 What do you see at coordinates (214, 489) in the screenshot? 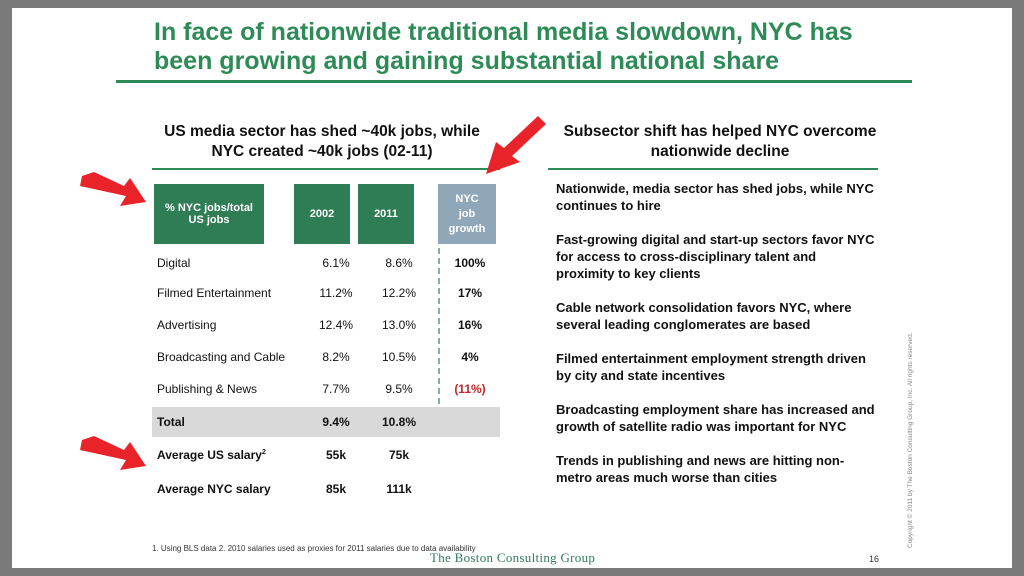
I see `nyc-salary-label: Average NYC salary` at bounding box center [214, 489].